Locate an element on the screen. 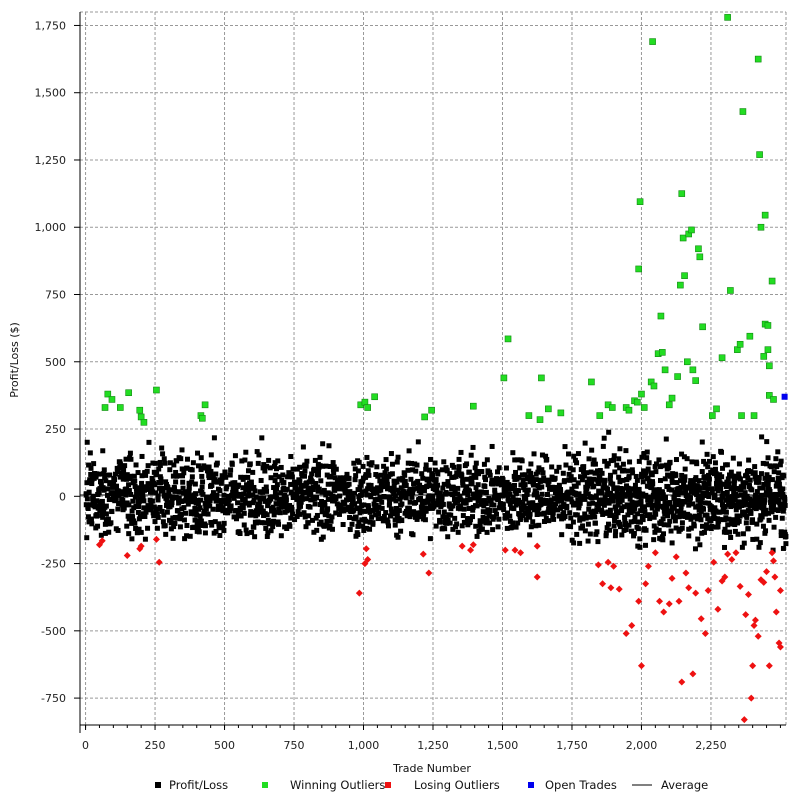 The width and height of the screenshot is (802, 801). x-tick-label: 0 is located at coordinates (85, 745).